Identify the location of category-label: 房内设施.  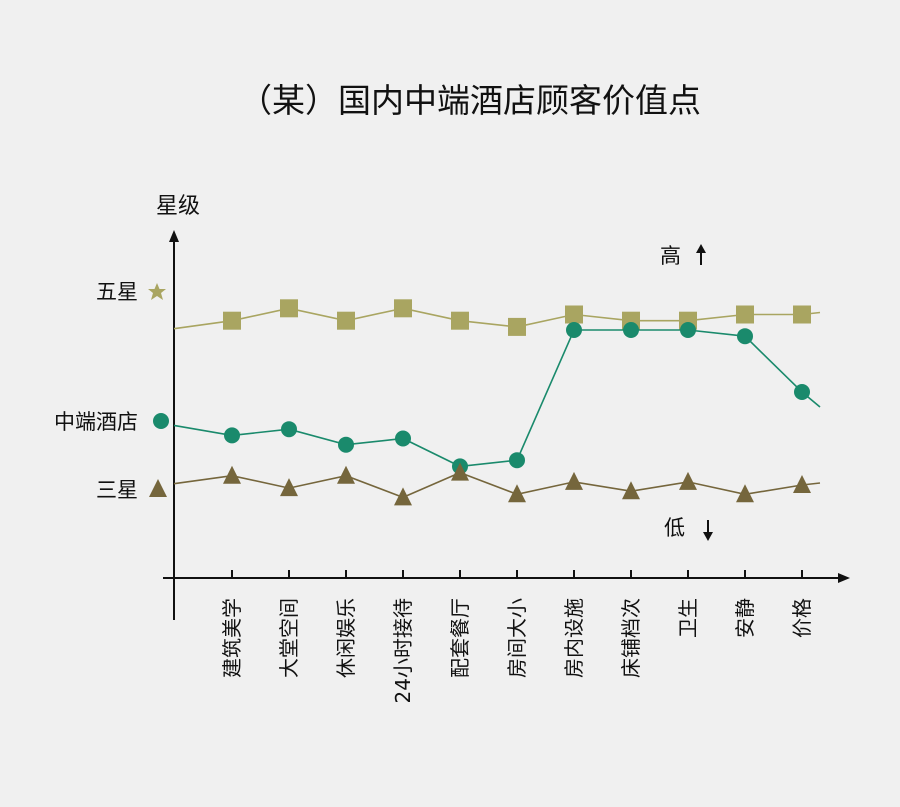
(574, 638).